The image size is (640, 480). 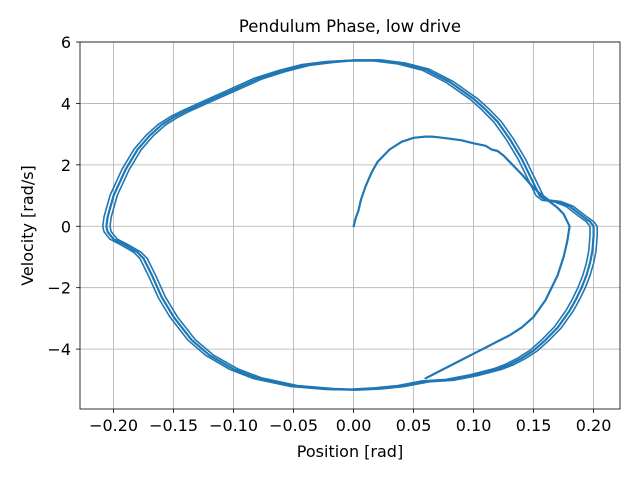 What do you see at coordinates (113, 425) in the screenshot?
I see `x-tick-label: −0.20` at bounding box center [113, 425].